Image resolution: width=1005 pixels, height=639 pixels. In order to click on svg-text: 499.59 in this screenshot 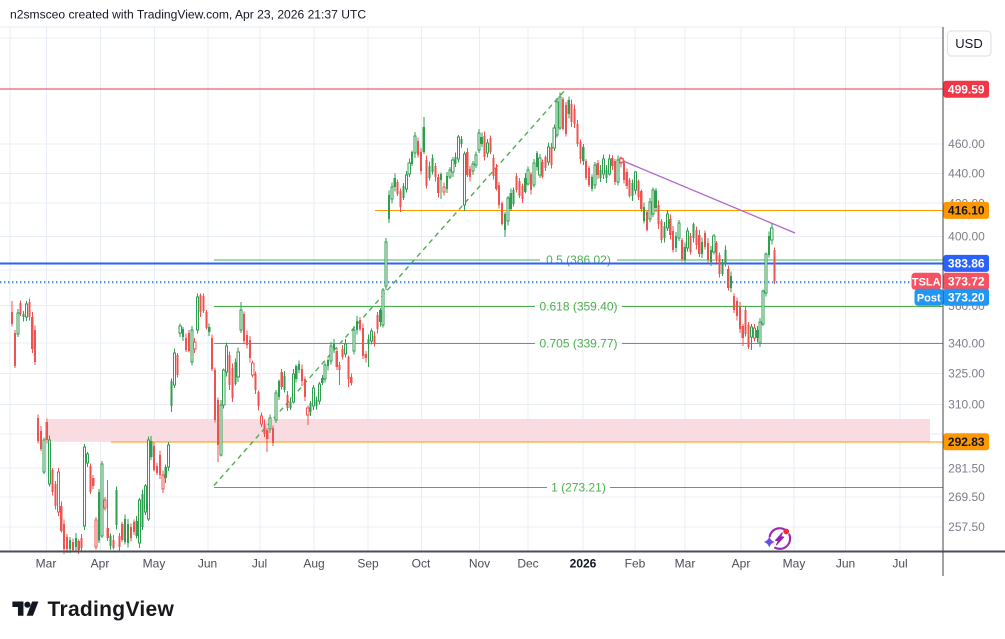, I will do `click(966, 89)`.